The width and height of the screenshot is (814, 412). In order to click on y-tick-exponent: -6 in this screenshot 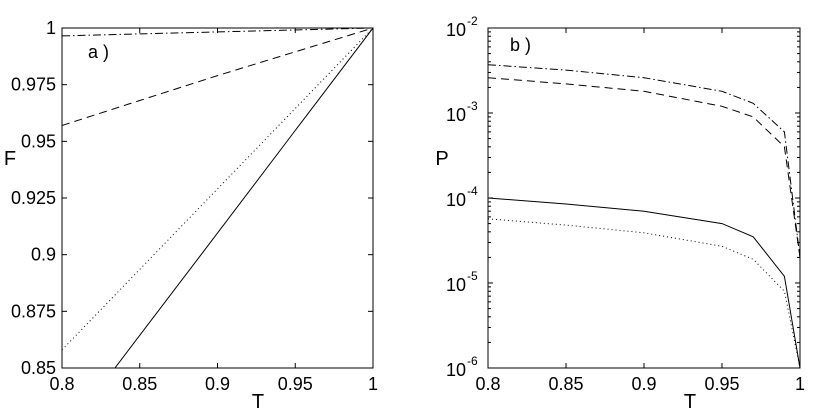, I will do `click(472, 361)`.